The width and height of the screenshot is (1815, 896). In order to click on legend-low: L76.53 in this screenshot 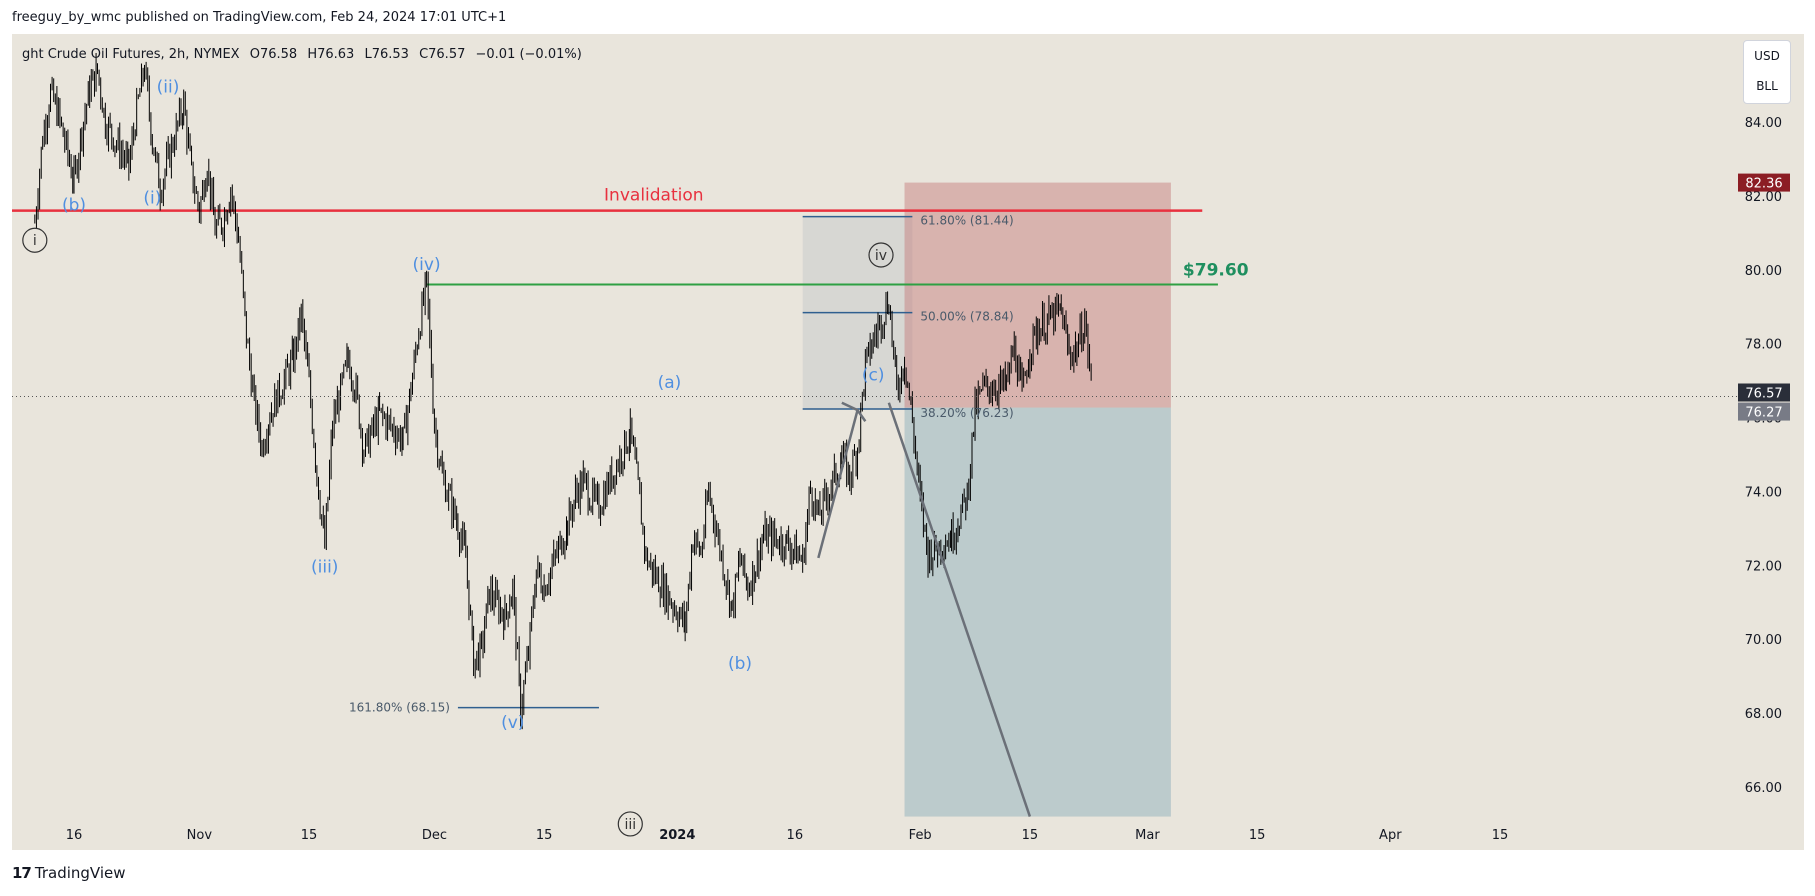, I will do `click(386, 54)`.